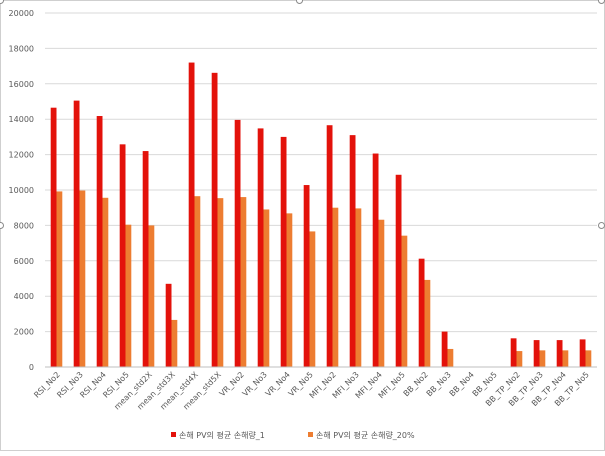  I want to click on y-tick-label: 2000, so click(24, 332).